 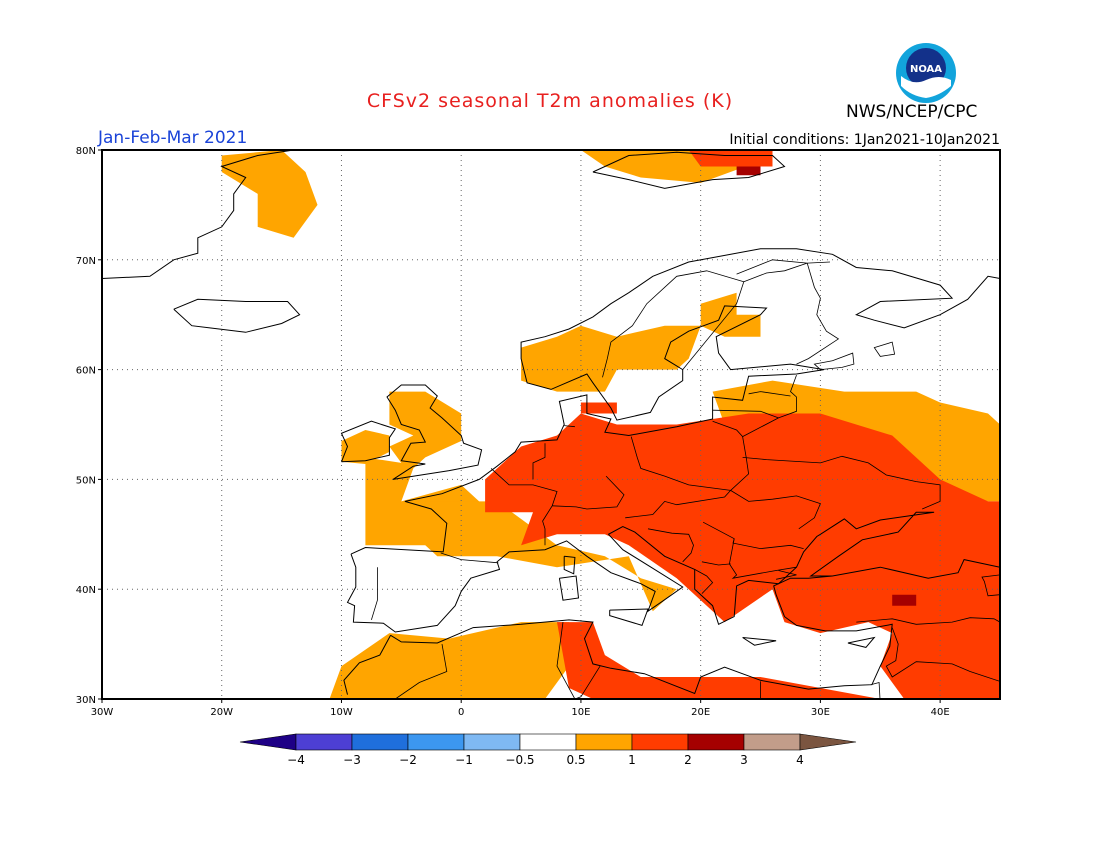 I want to click on initial-conditions: Initial conditions: 1Jan2021-10Jan2021, so click(x=864, y=140).